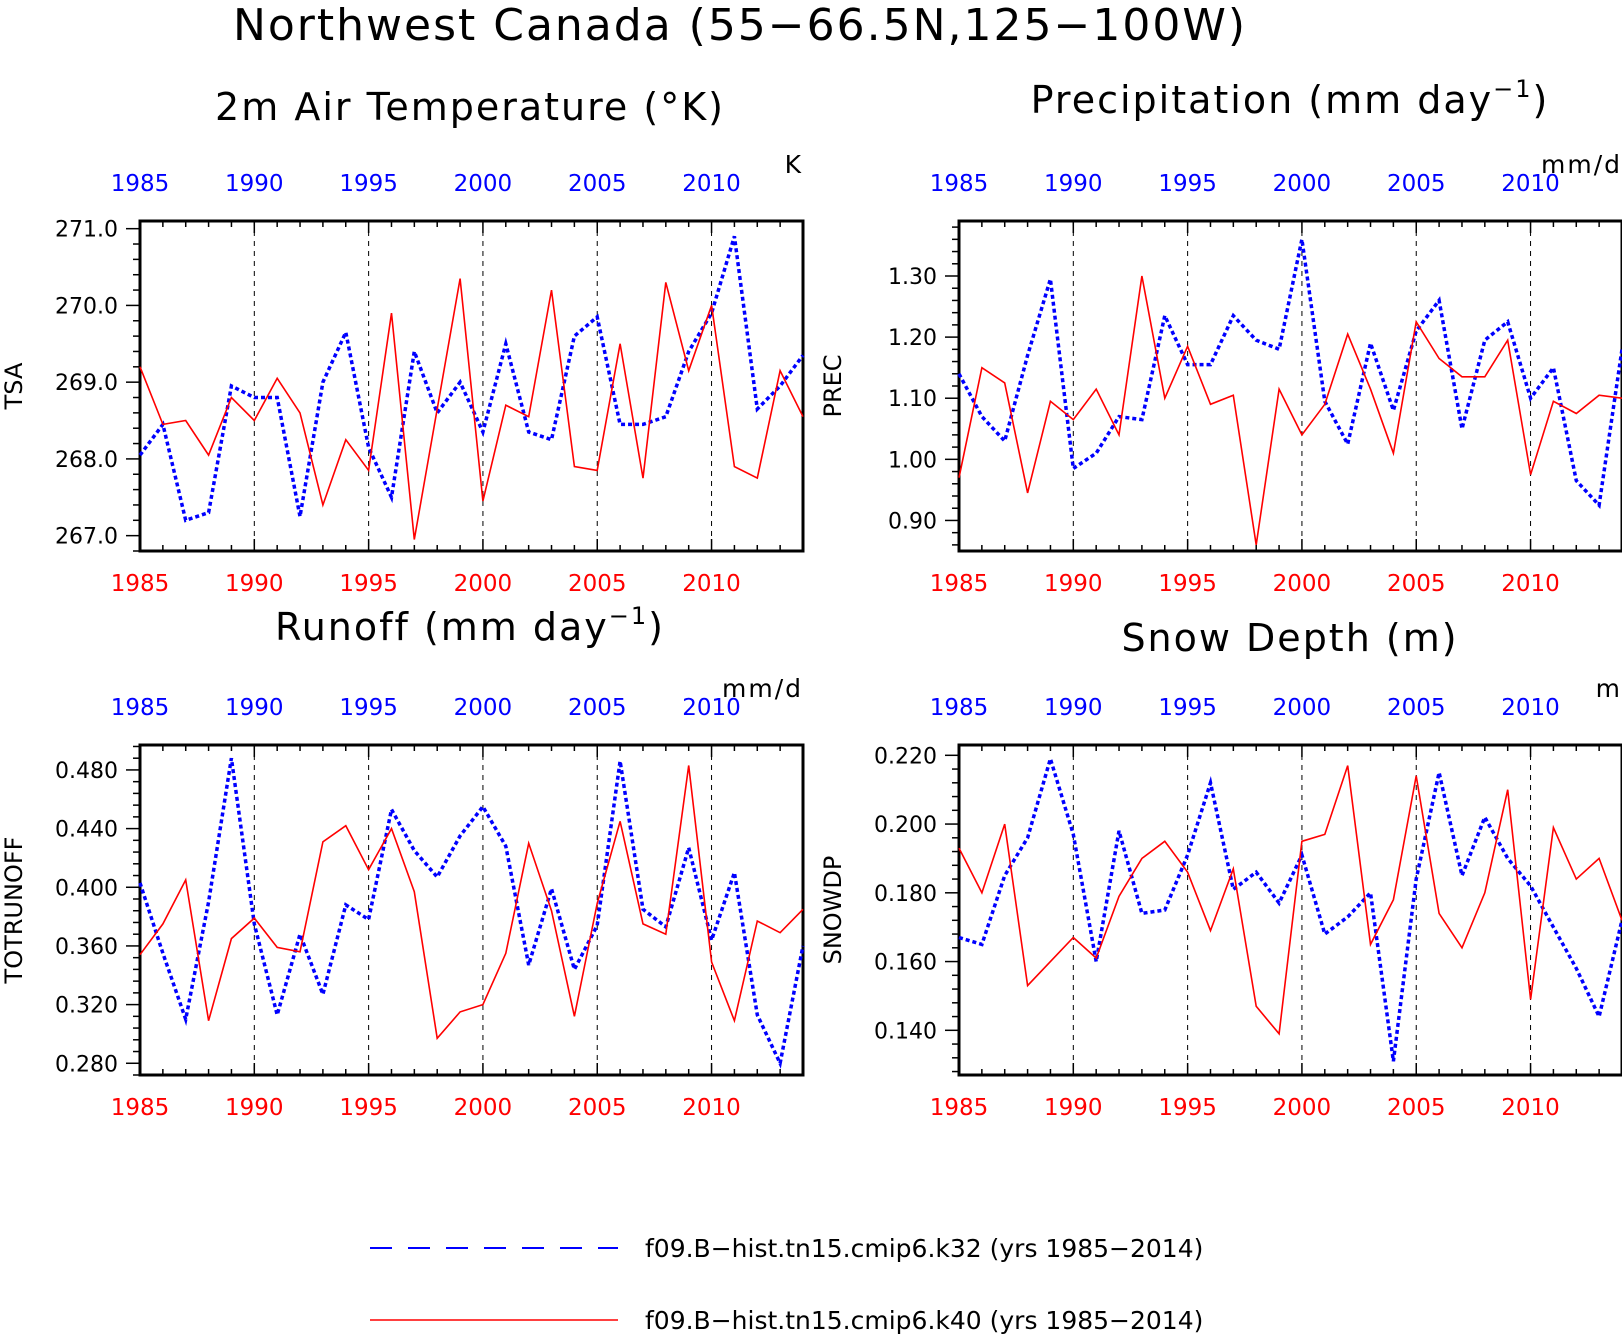 The width and height of the screenshot is (1622, 1336). Describe the element at coordinates (86, 537) in the screenshot. I see `y-tick-label: 267.0` at that location.